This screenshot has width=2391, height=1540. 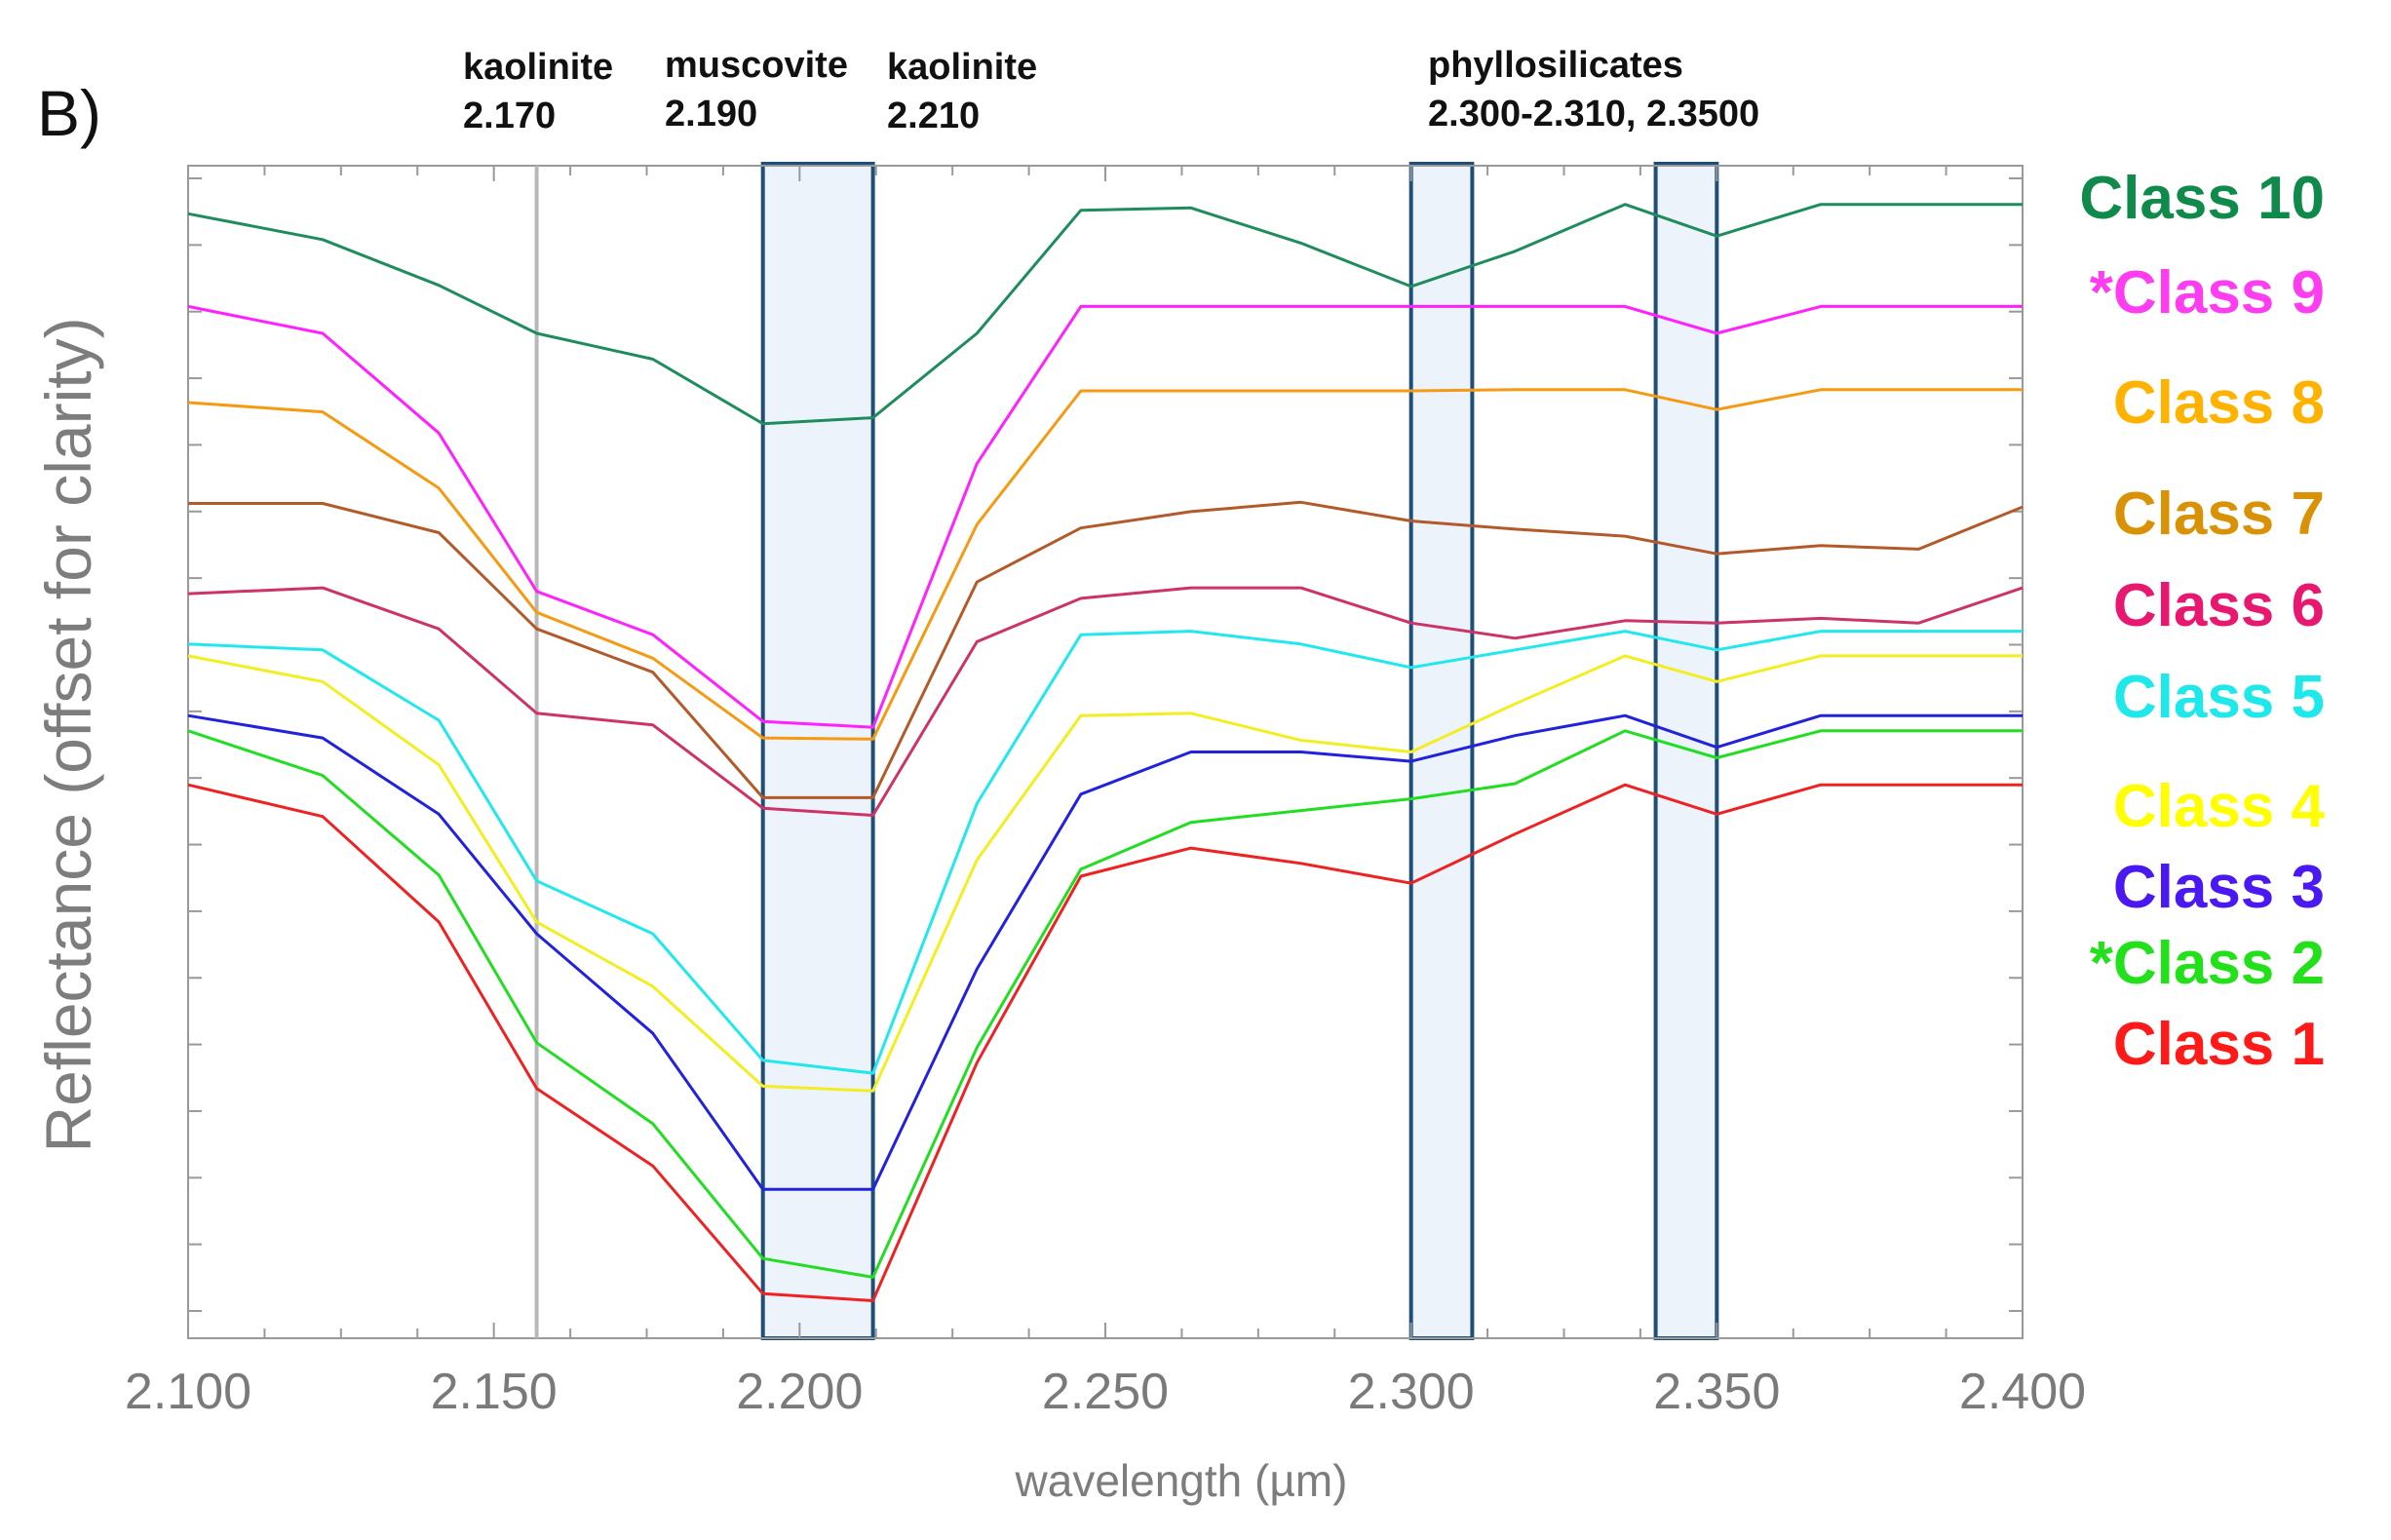 I want to click on annotation-mineral: muscovite, so click(x=756, y=65).